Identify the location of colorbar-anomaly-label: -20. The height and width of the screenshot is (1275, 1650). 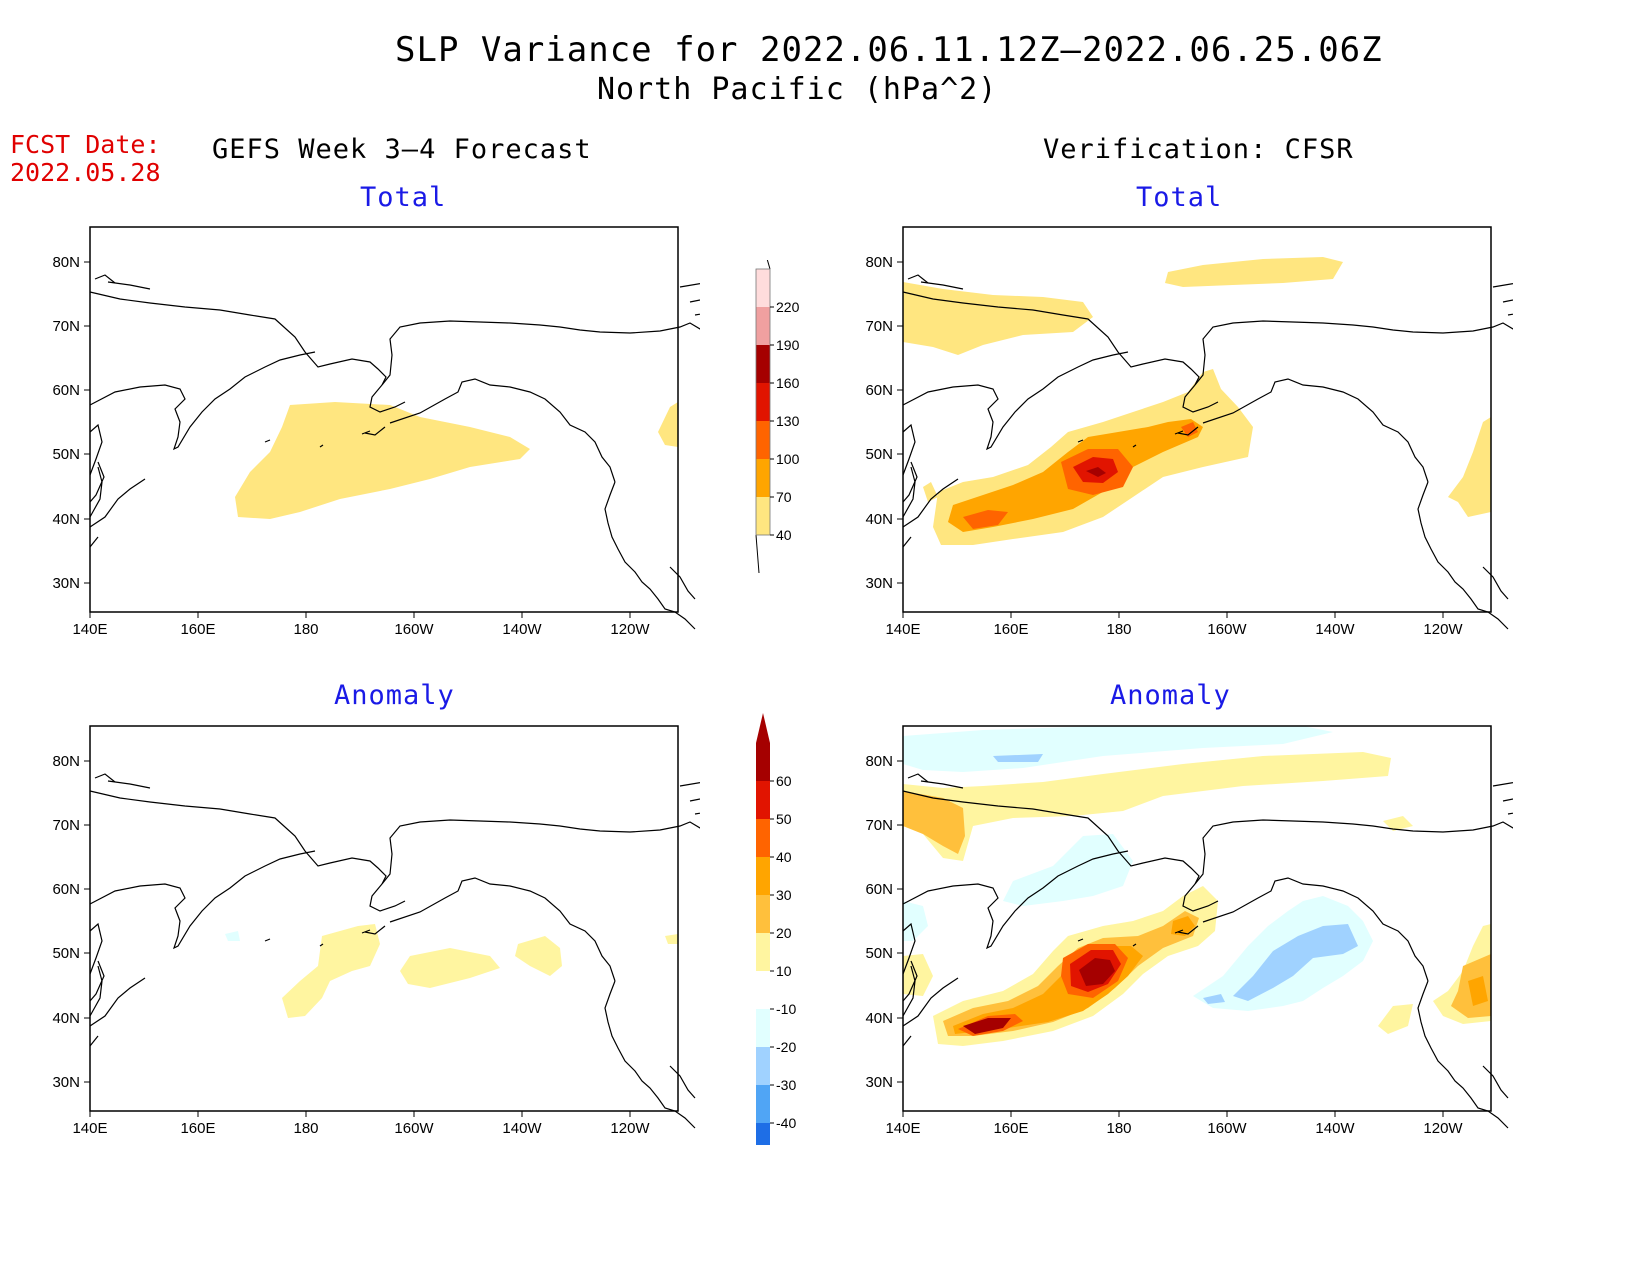
(786, 1047).